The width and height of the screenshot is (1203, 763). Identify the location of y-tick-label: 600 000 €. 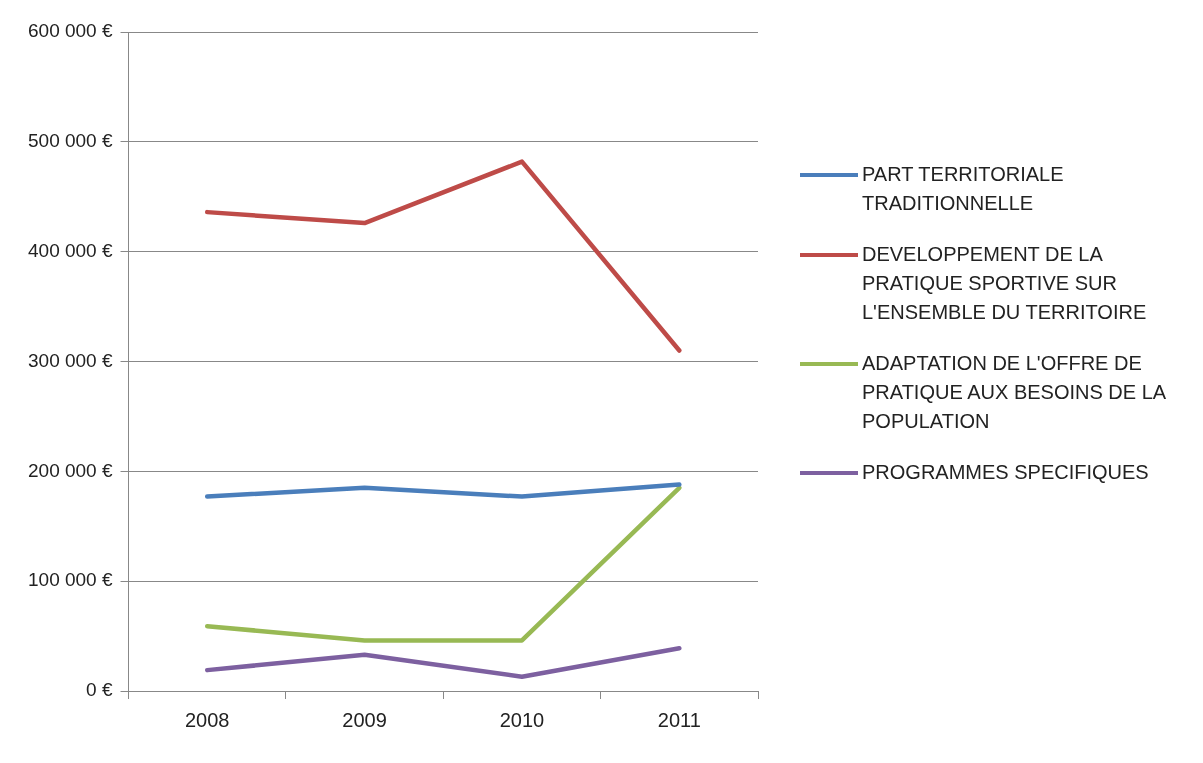
(70, 31).